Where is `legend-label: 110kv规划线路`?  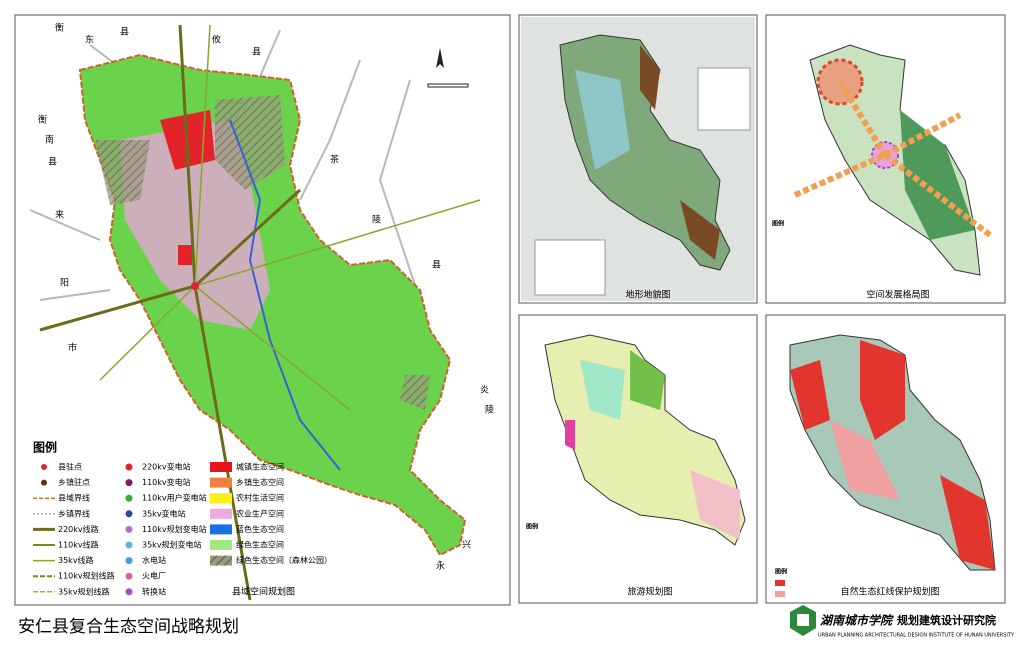 legend-label: 110kv规划线路 is located at coordinates (86, 576).